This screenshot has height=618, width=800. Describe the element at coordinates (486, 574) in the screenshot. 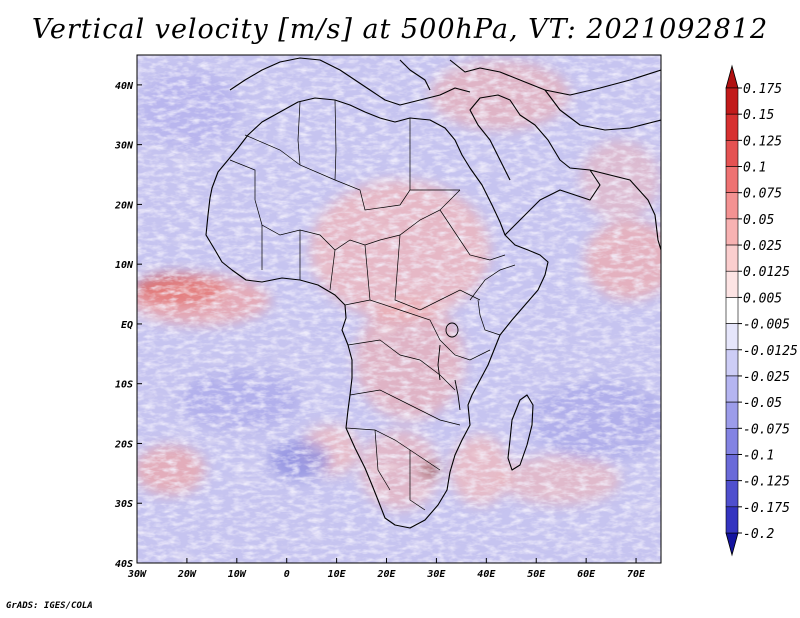

I see `x-tick-label: 40E` at that location.